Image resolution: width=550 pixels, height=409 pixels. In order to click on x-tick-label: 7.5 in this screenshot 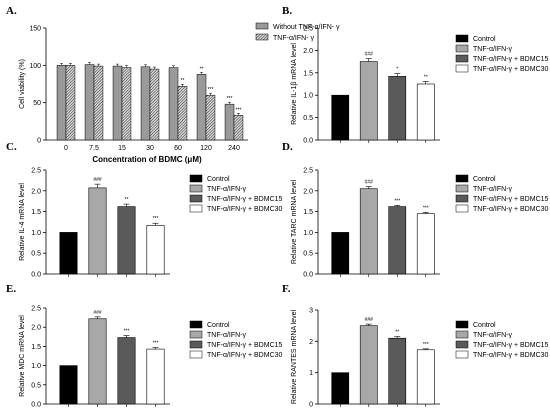, I will do `click(94, 148)`.